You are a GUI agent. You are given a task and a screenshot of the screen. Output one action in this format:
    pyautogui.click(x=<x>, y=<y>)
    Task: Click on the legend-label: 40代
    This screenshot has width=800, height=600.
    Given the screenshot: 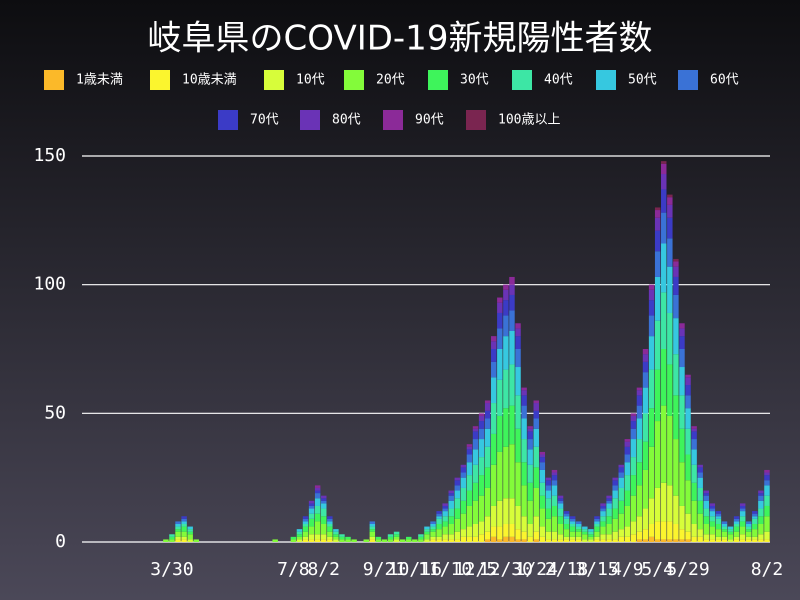 What is the action you would take?
    pyautogui.click(x=558, y=80)
    